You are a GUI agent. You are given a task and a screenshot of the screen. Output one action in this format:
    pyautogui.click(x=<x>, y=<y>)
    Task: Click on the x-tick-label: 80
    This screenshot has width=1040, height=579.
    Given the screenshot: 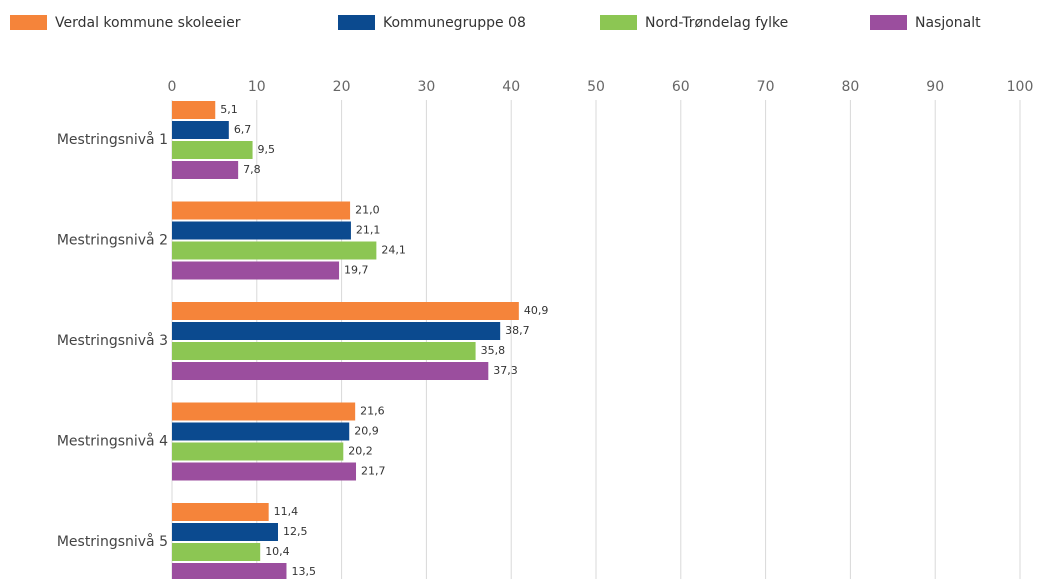 What is the action you would take?
    pyautogui.click(x=850, y=87)
    